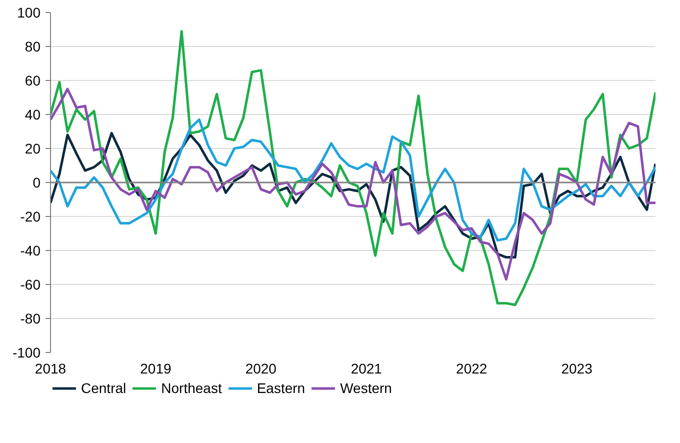  What do you see at coordinates (366, 388) in the screenshot?
I see `legend-label: Western` at bounding box center [366, 388].